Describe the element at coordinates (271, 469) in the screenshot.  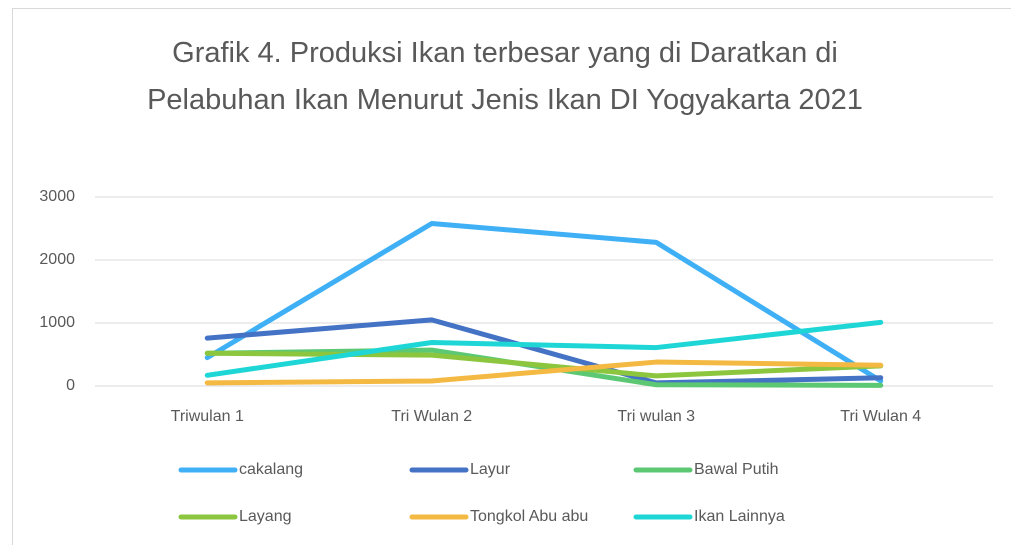
I see `legend-label: cakalang` at that location.